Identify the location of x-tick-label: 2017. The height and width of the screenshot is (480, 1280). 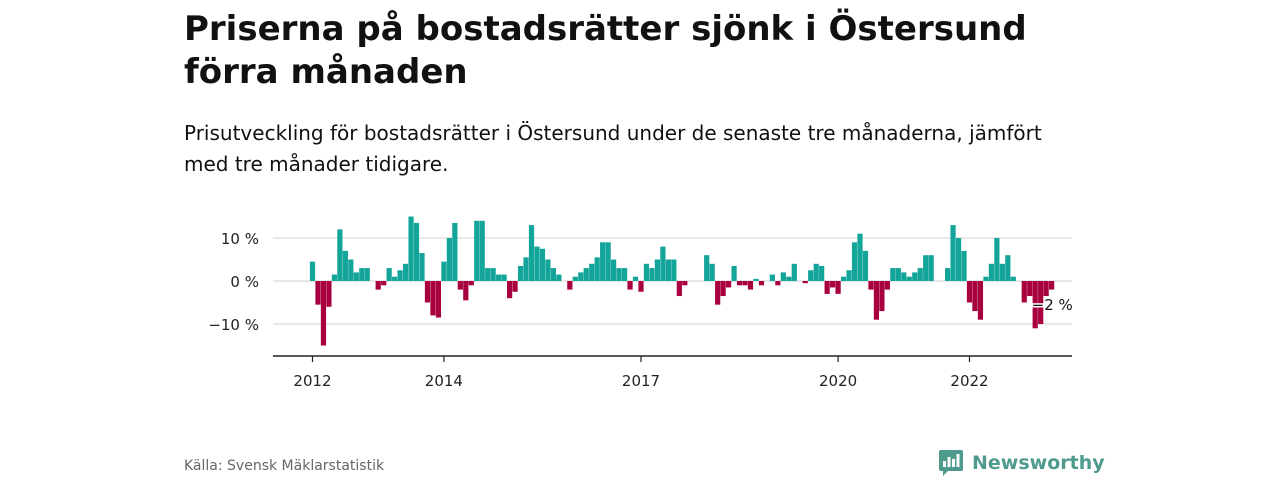
(641, 381).